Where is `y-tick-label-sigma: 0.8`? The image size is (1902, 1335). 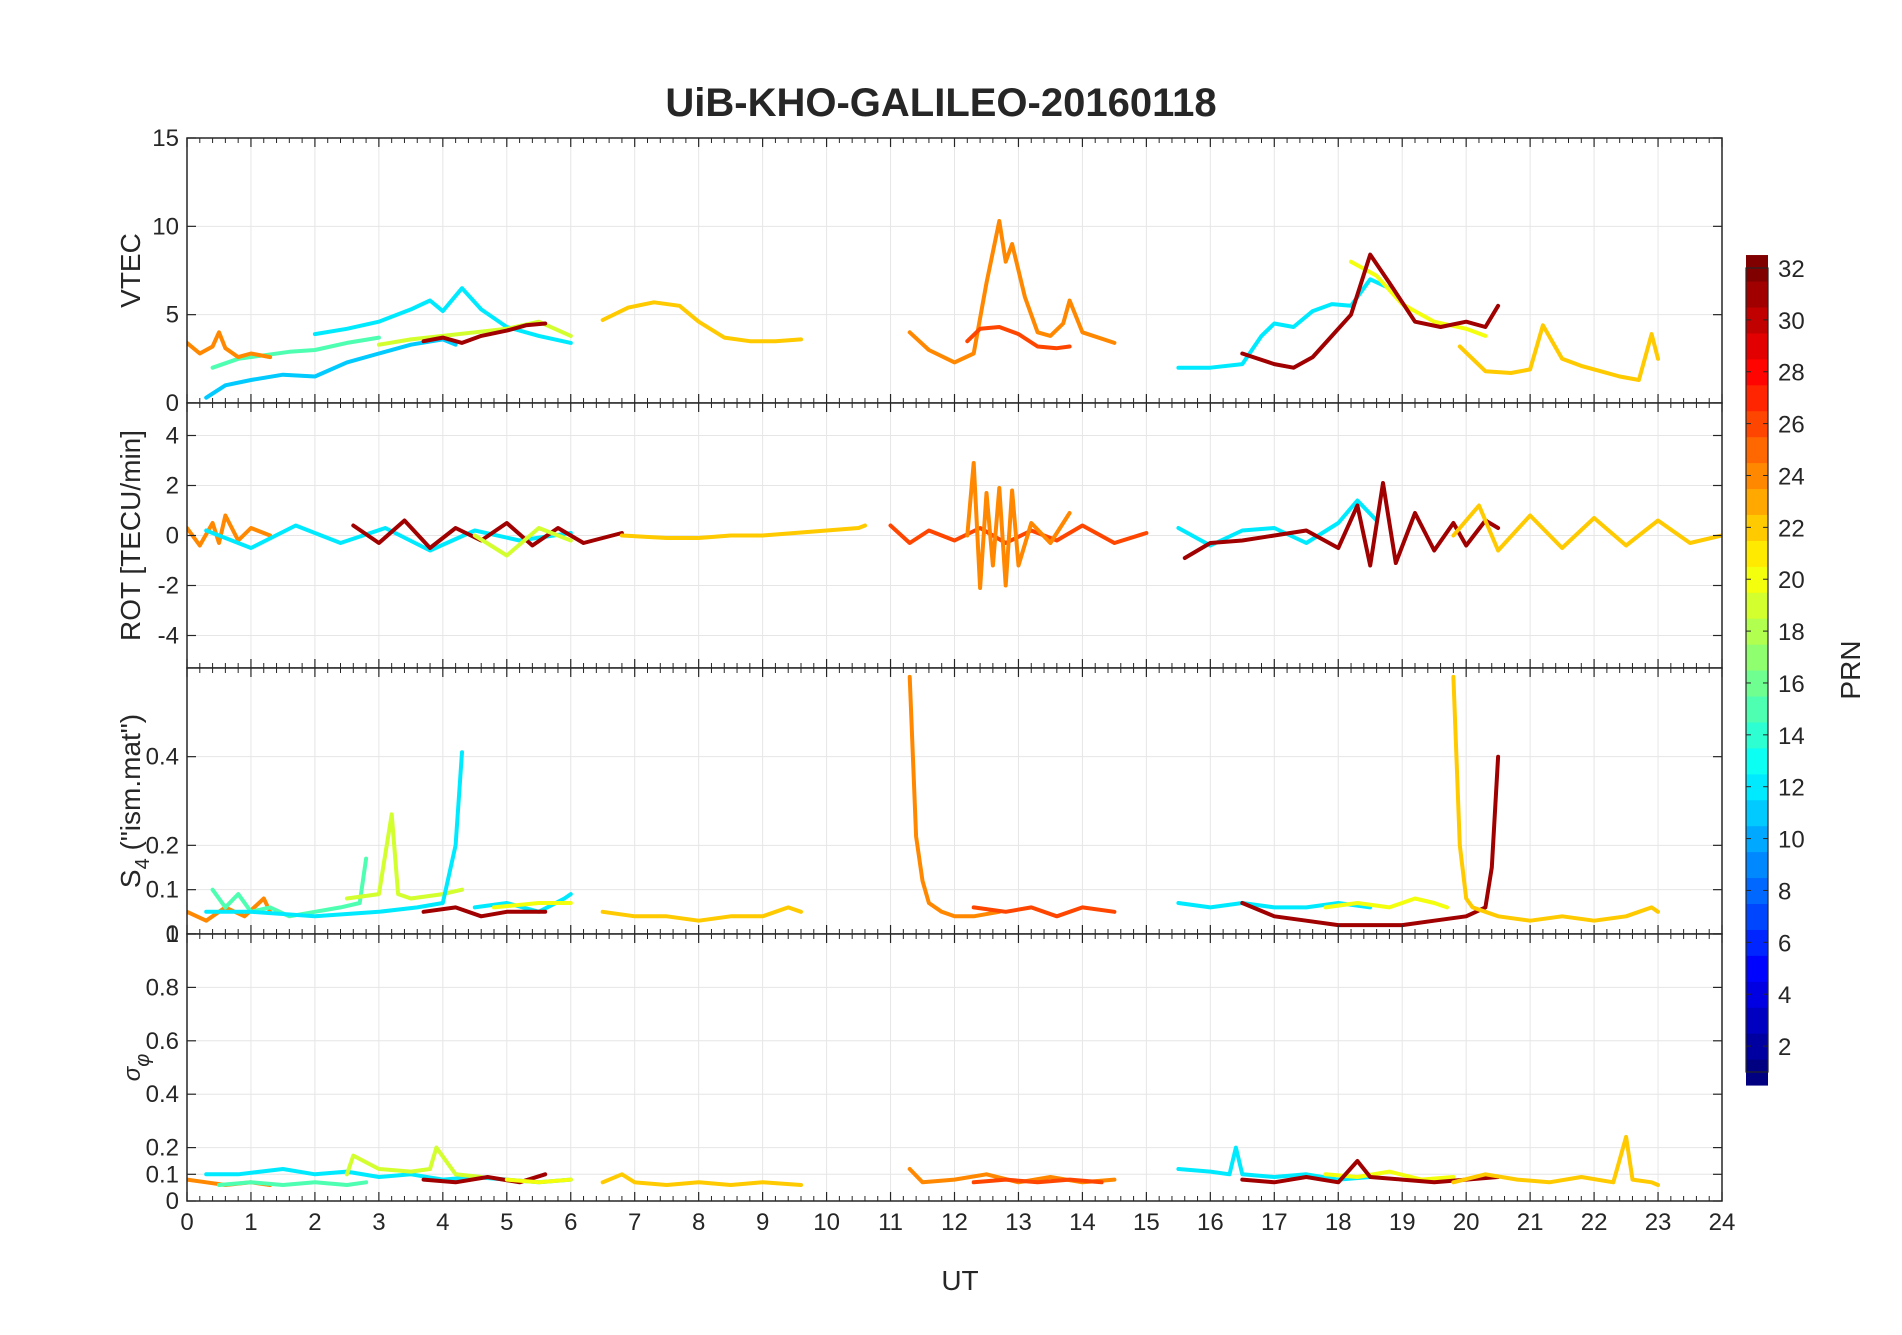
y-tick-label-sigma: 0.8 is located at coordinates (162, 987).